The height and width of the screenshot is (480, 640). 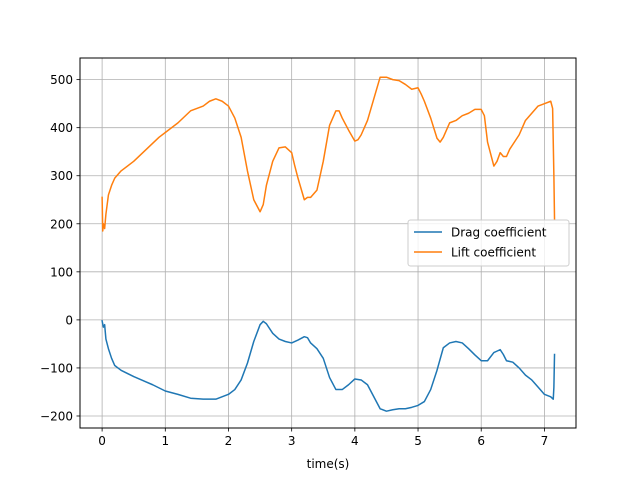 What do you see at coordinates (328, 464) in the screenshot?
I see `x-axis-label: time(s)` at bounding box center [328, 464].